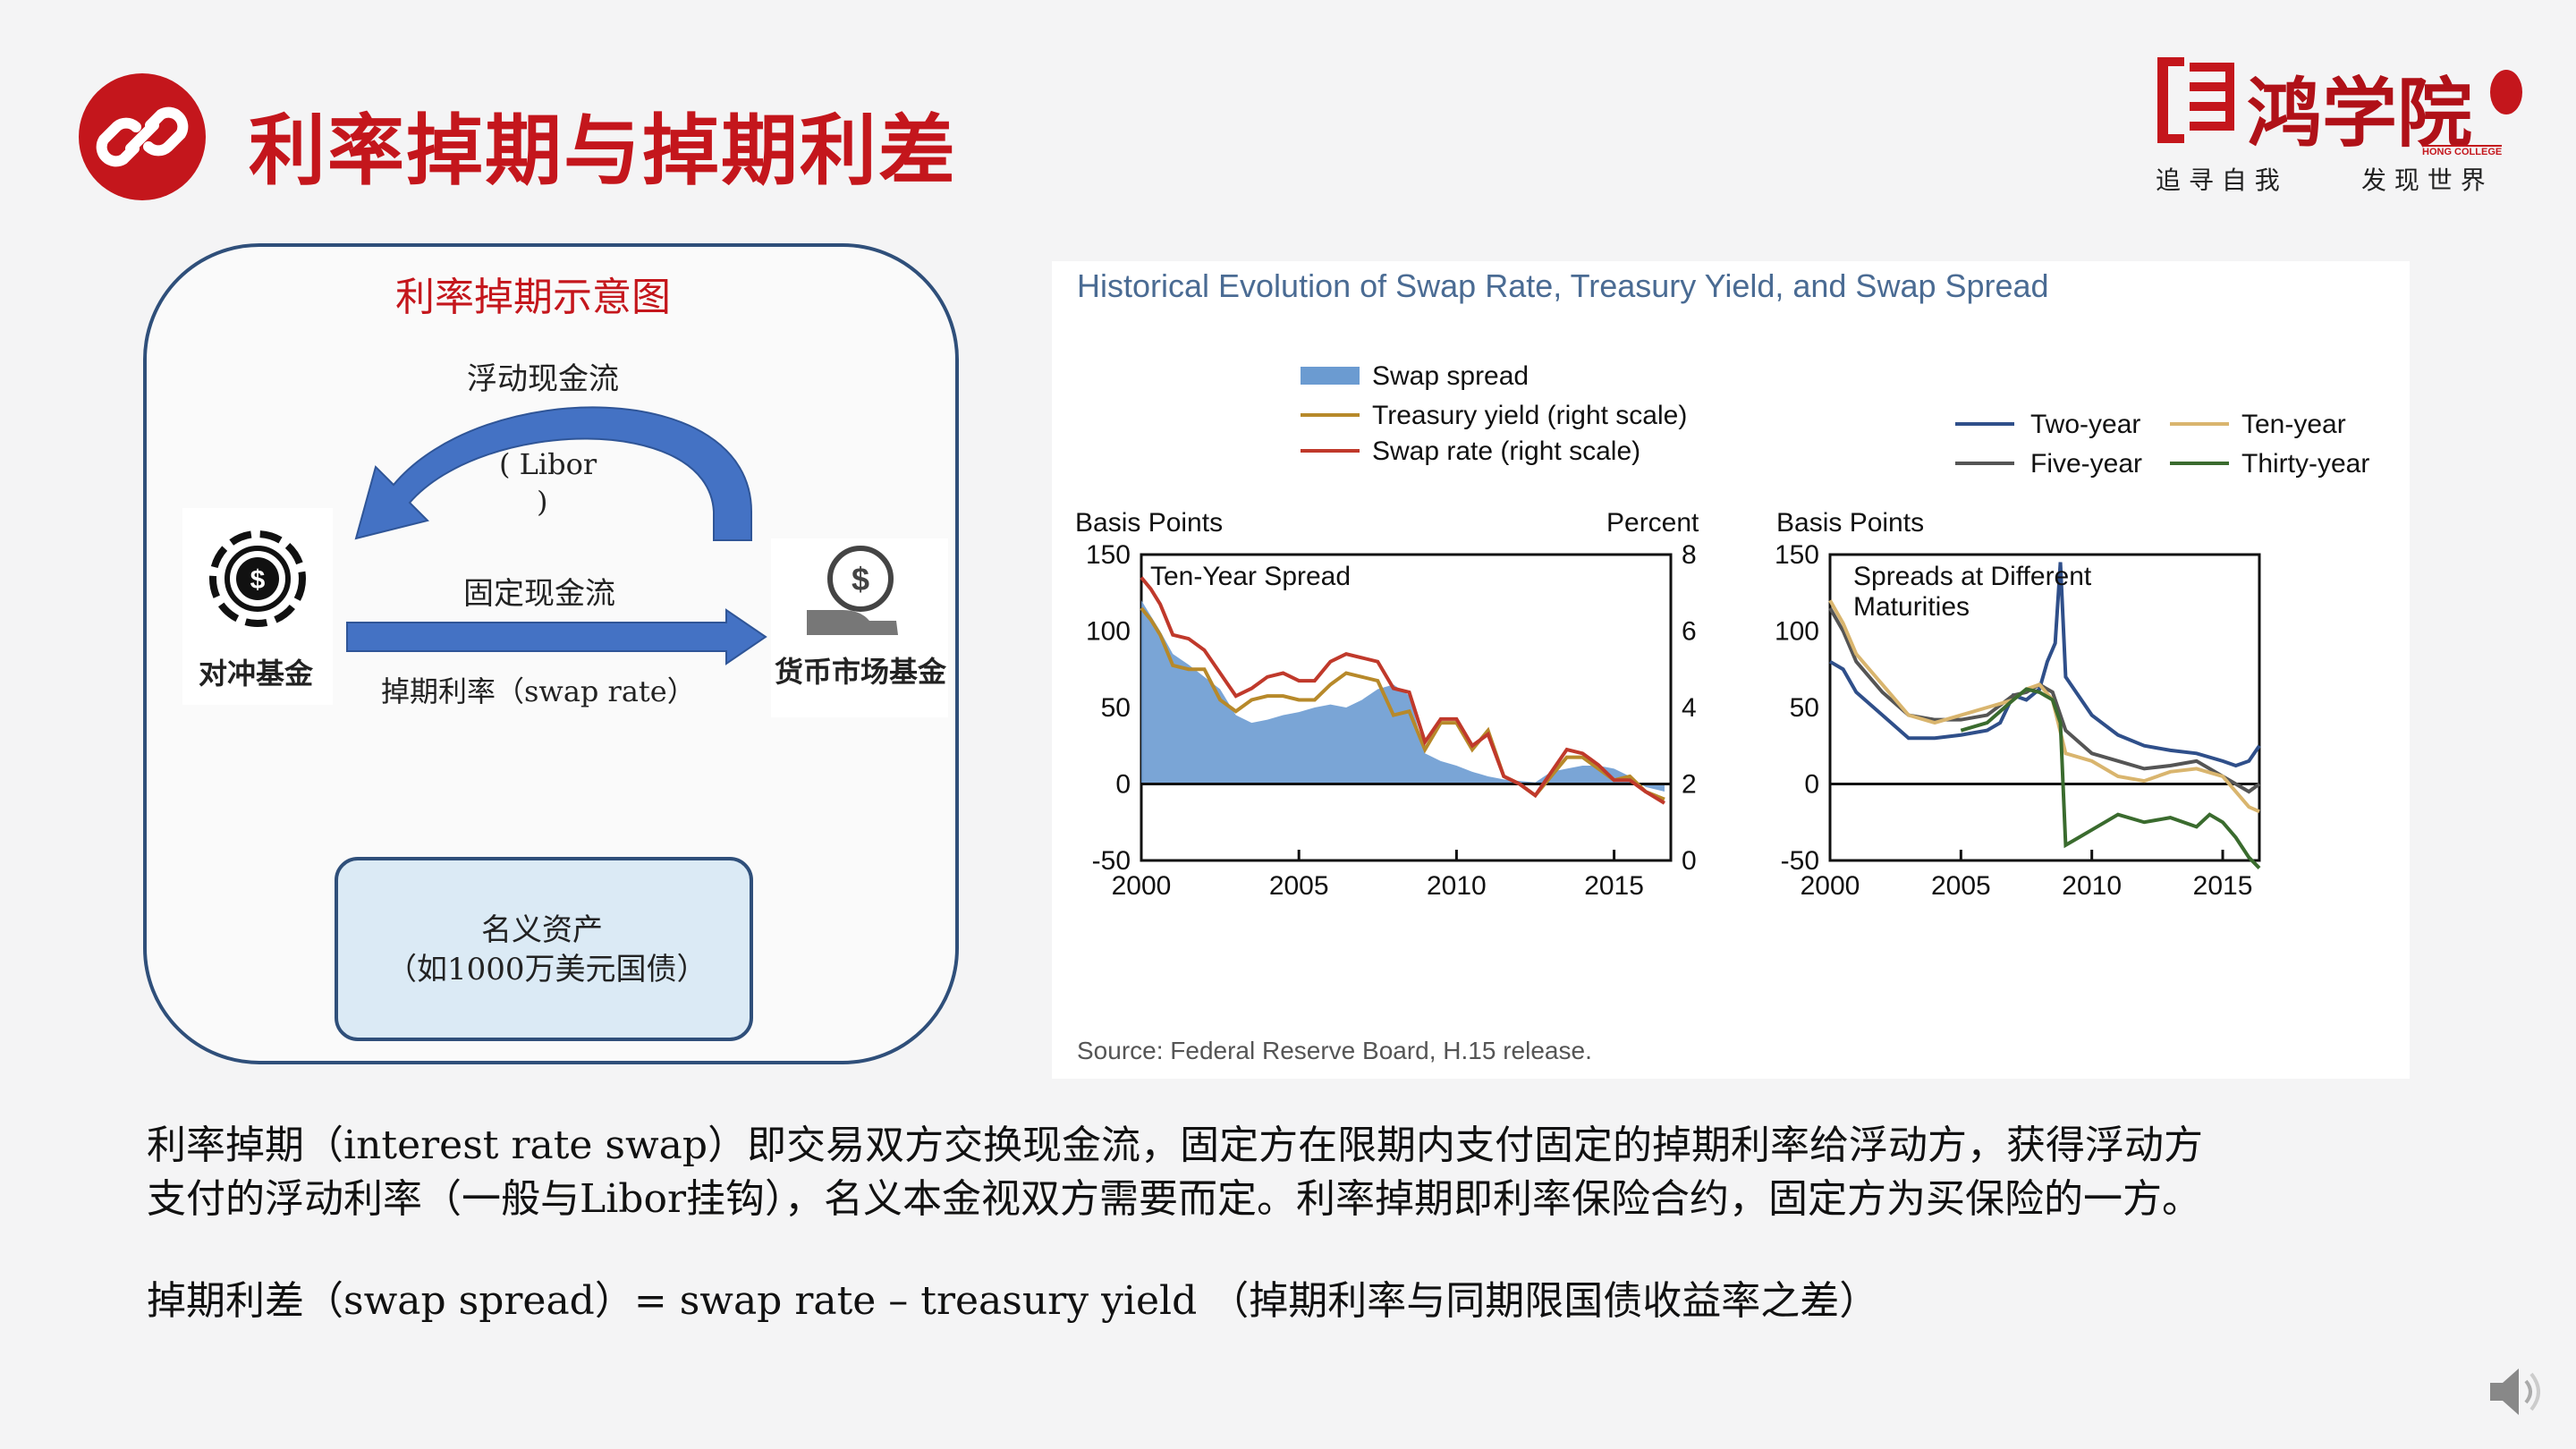 This screenshot has height=1449, width=2576. I want to click on money-market-fund-node: $ 货币市场基金, so click(859, 627).